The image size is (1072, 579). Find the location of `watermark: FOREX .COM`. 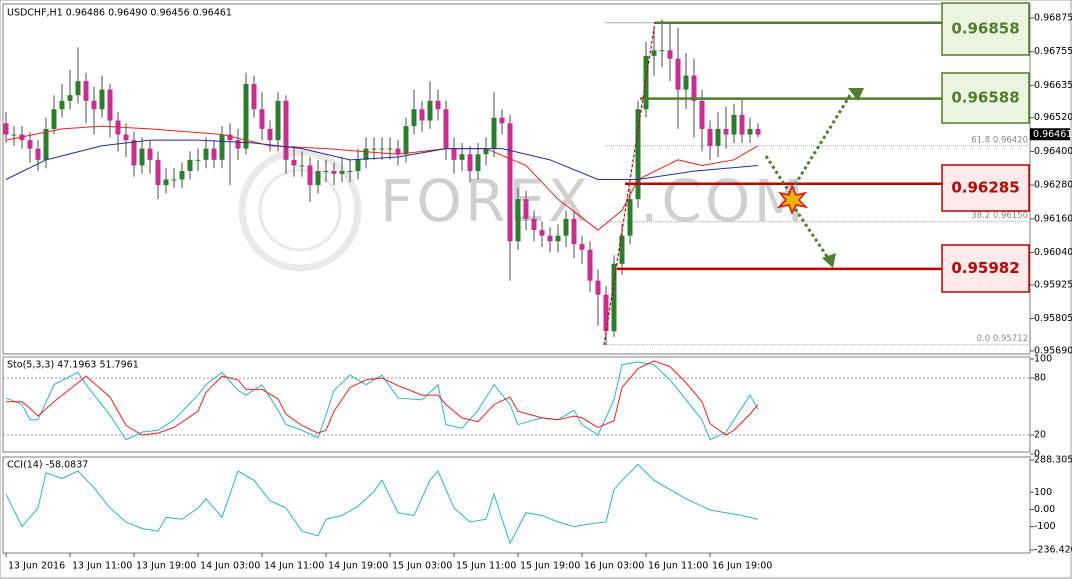

watermark: FOREX .COM is located at coordinates (522, 210).